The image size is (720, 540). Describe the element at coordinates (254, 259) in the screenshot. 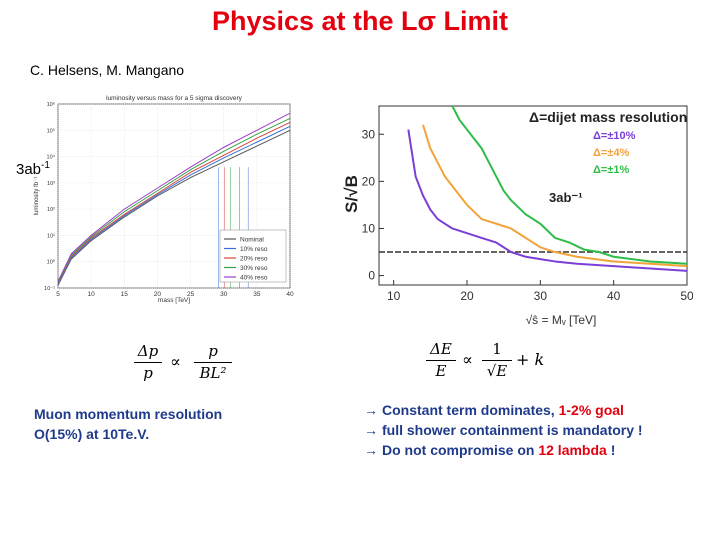

I see `legend-entry: 20% reso` at that location.